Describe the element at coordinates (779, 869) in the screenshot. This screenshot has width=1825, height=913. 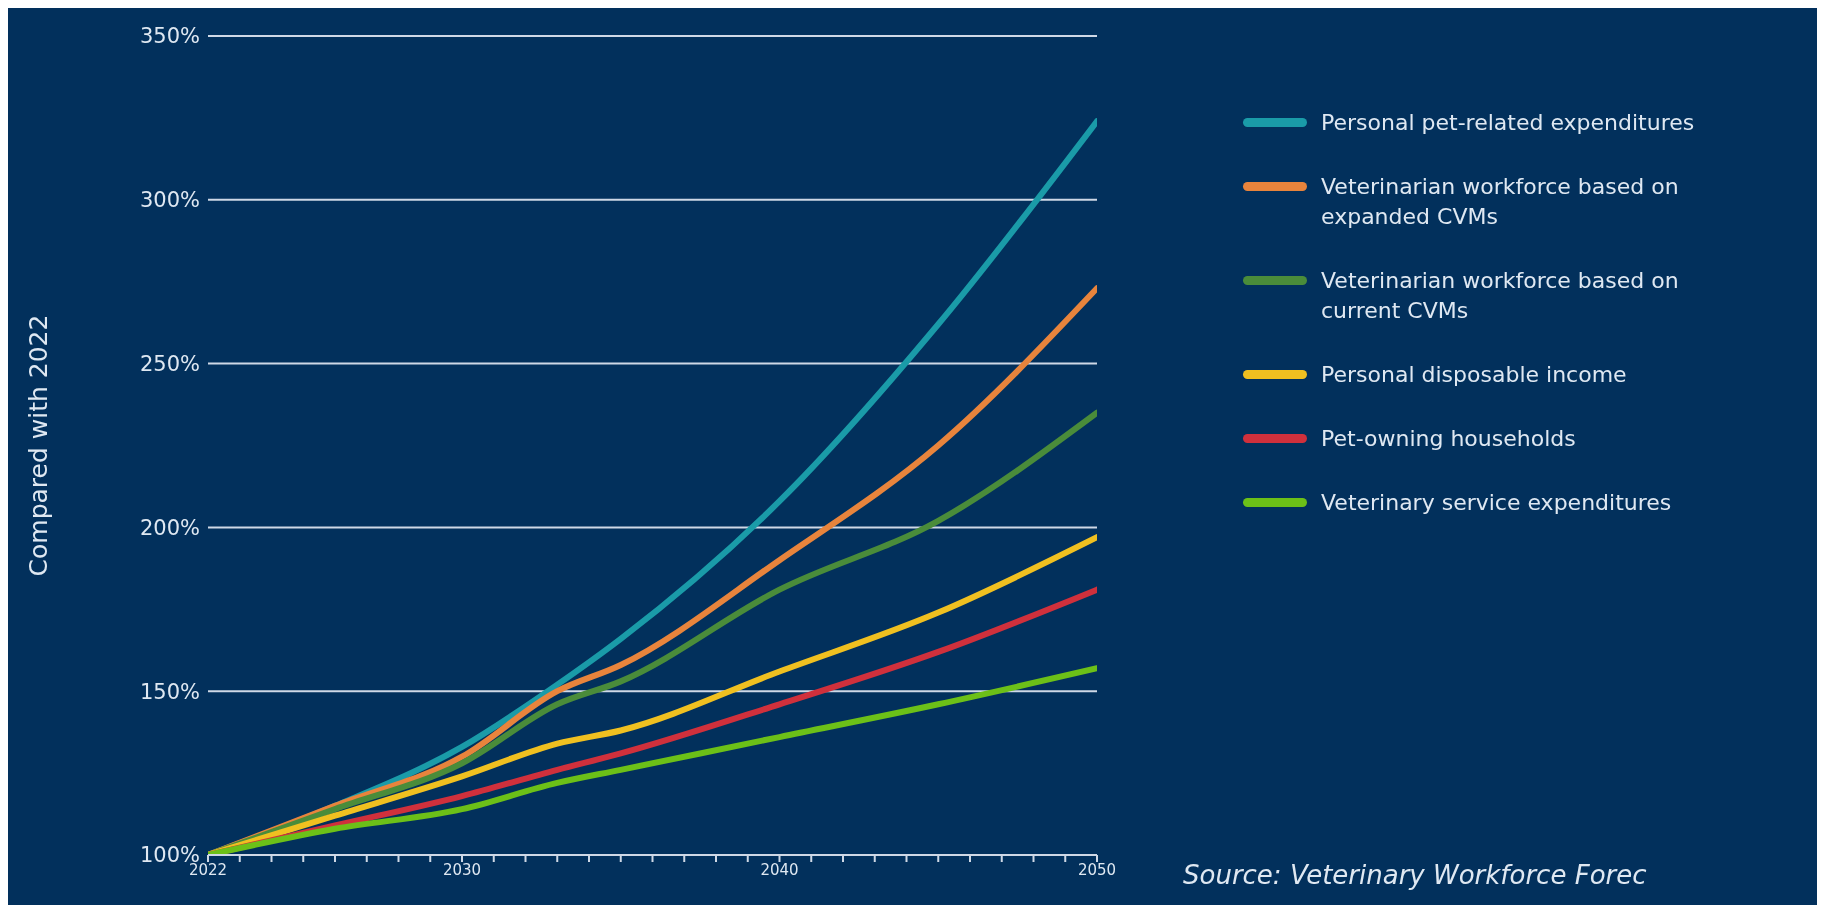
I see `x-tick-label: 2040` at that location.